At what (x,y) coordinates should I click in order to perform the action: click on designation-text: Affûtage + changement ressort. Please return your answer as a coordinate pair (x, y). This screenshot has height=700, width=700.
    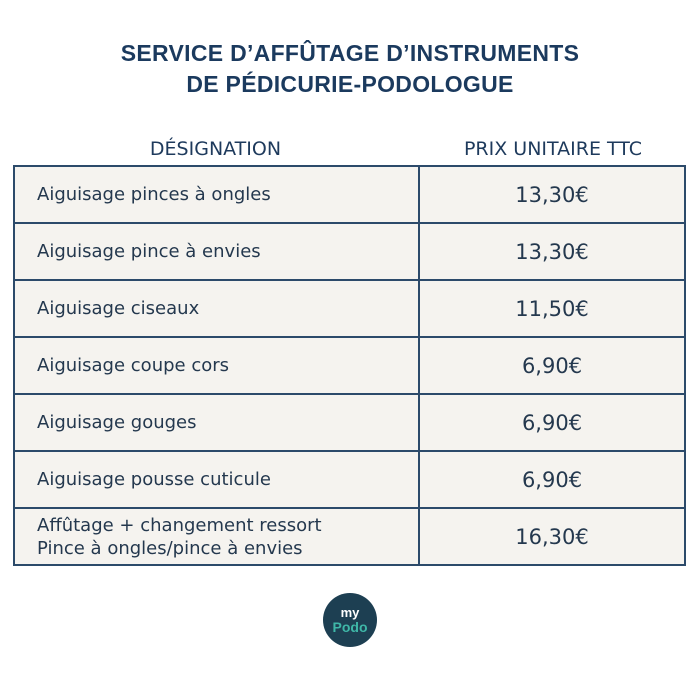
    Looking at the image, I should click on (179, 525).